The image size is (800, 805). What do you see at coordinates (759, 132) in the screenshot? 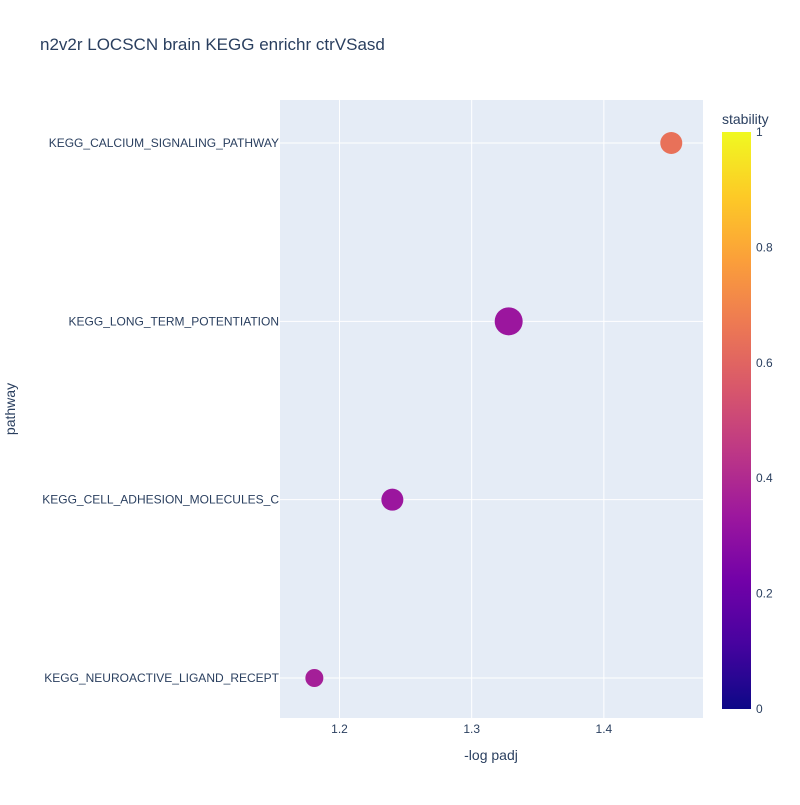
I see `colorbar-tick-label: 1` at bounding box center [759, 132].